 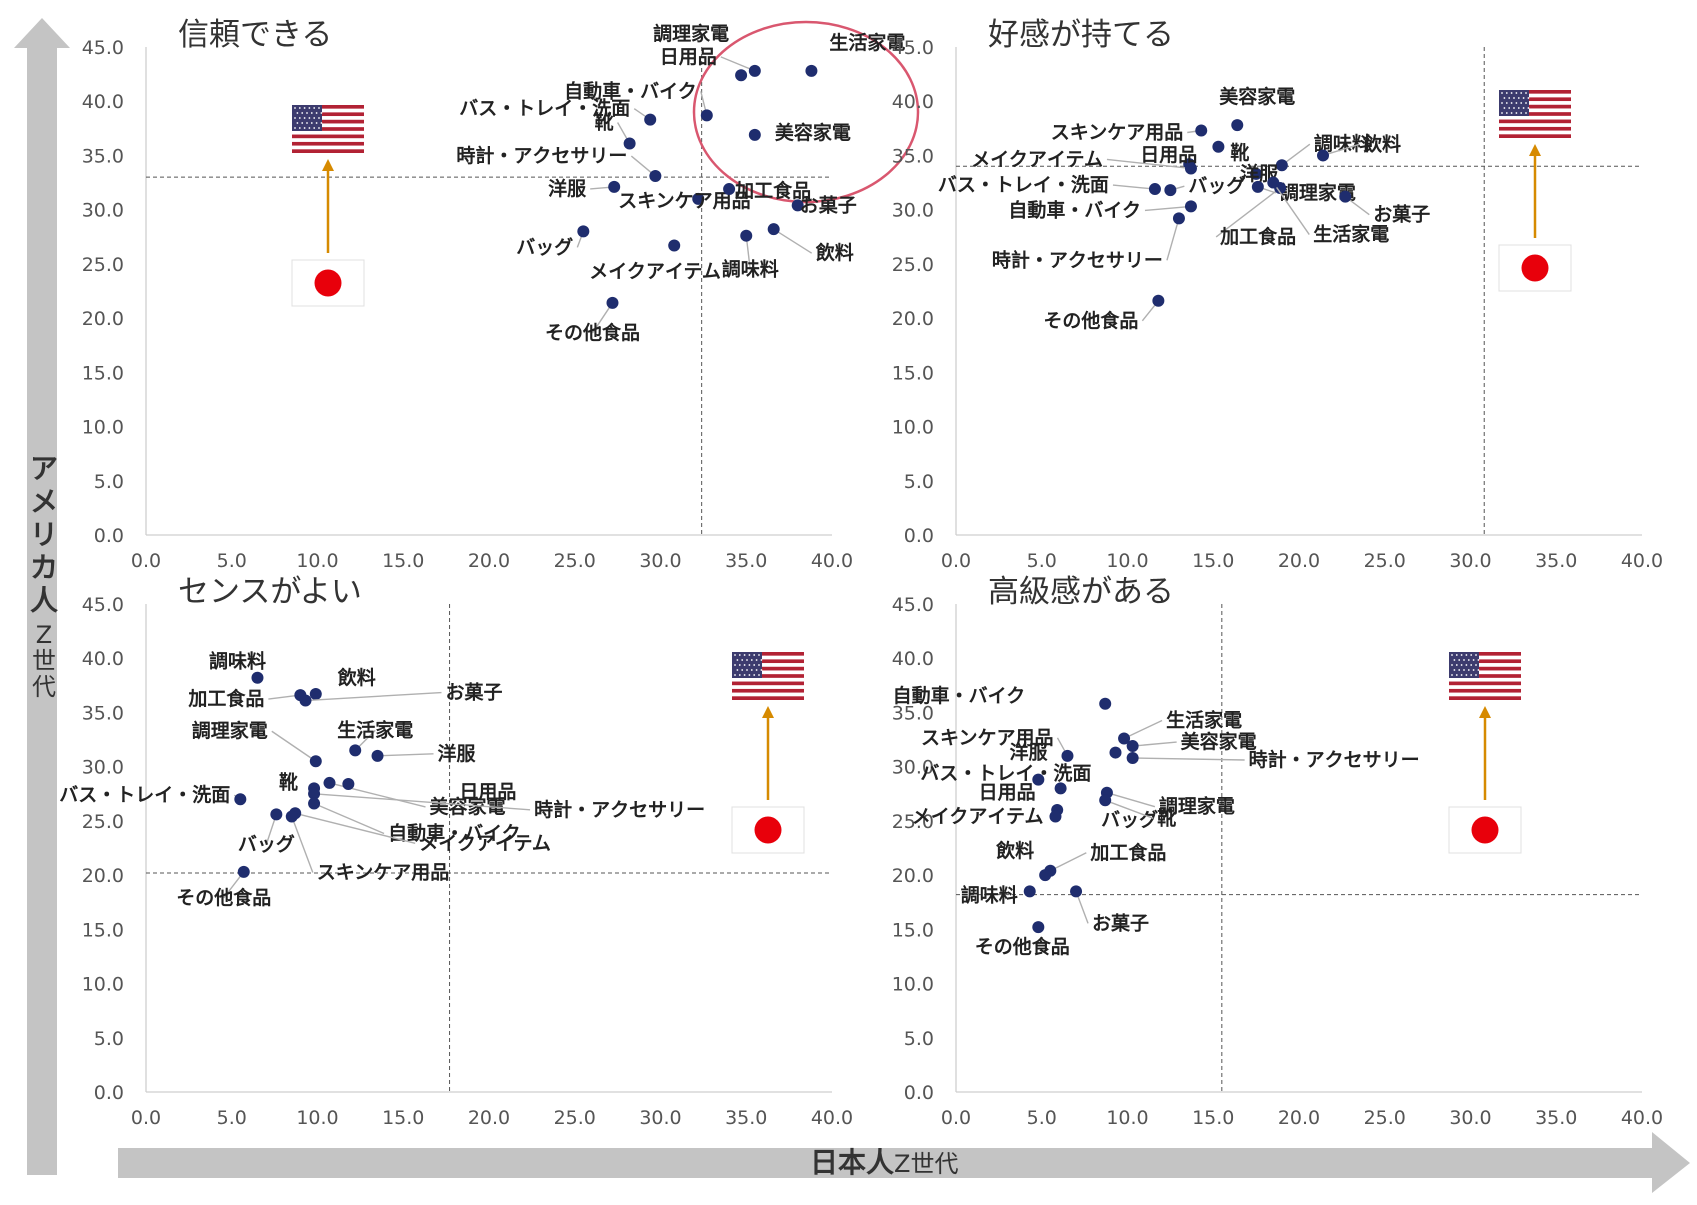 What do you see at coordinates (1081, 35) in the screenshot?
I see `panel-title: 好感が持てる` at bounding box center [1081, 35].